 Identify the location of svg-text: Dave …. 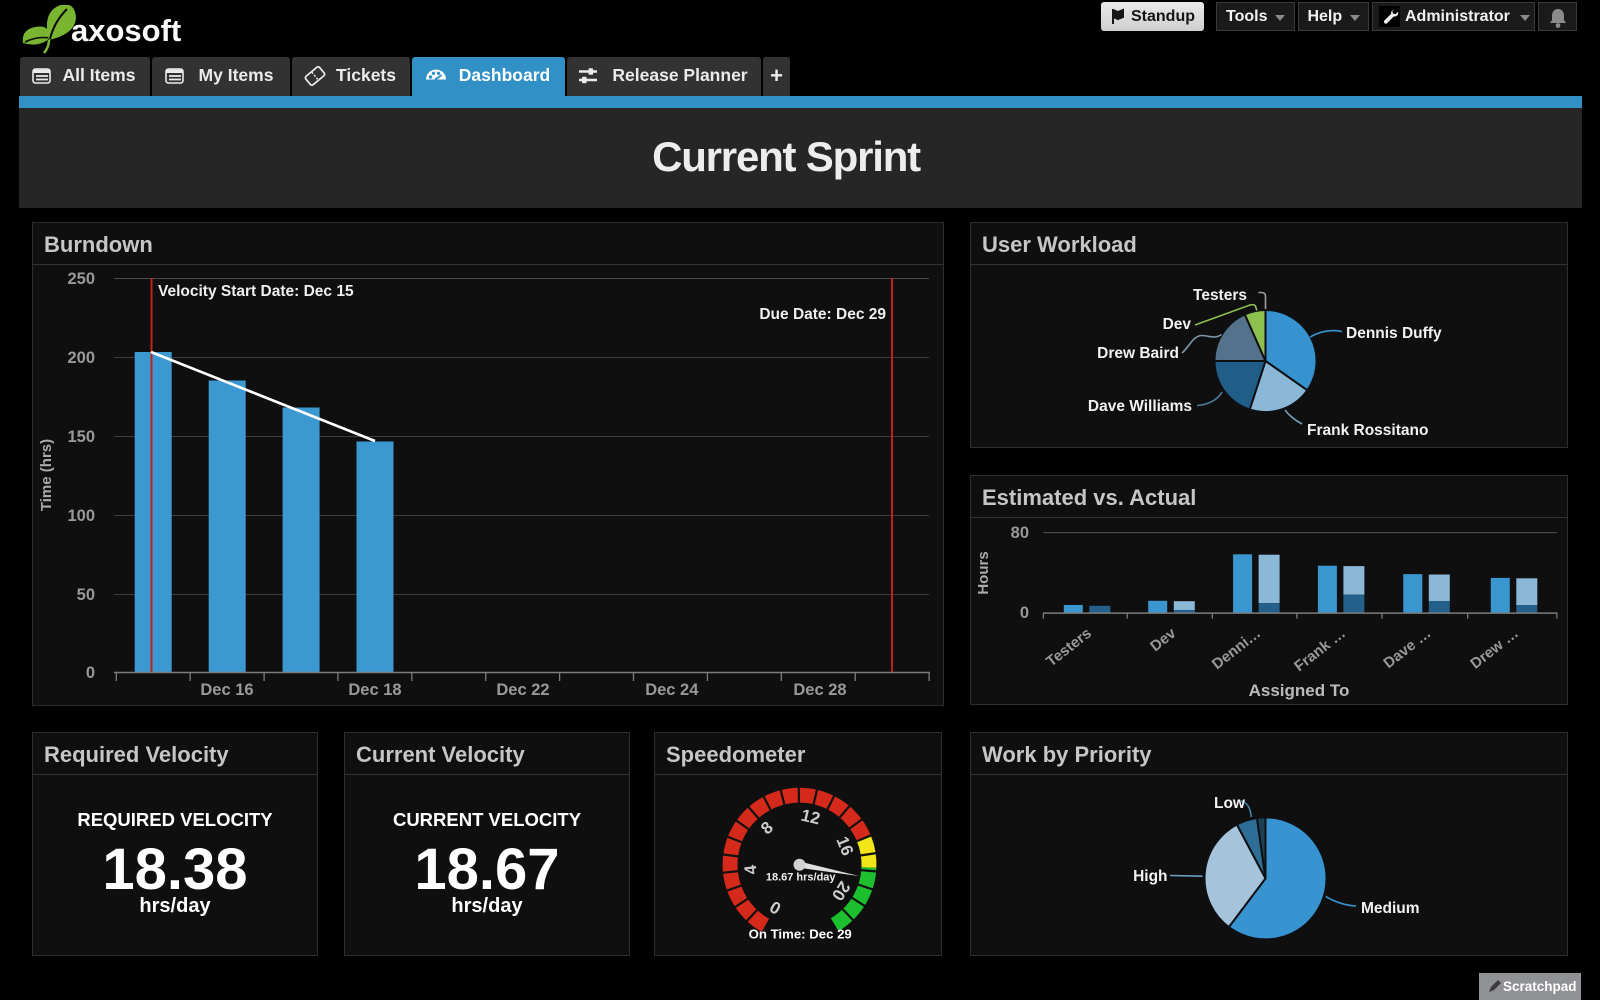
(1407, 648).